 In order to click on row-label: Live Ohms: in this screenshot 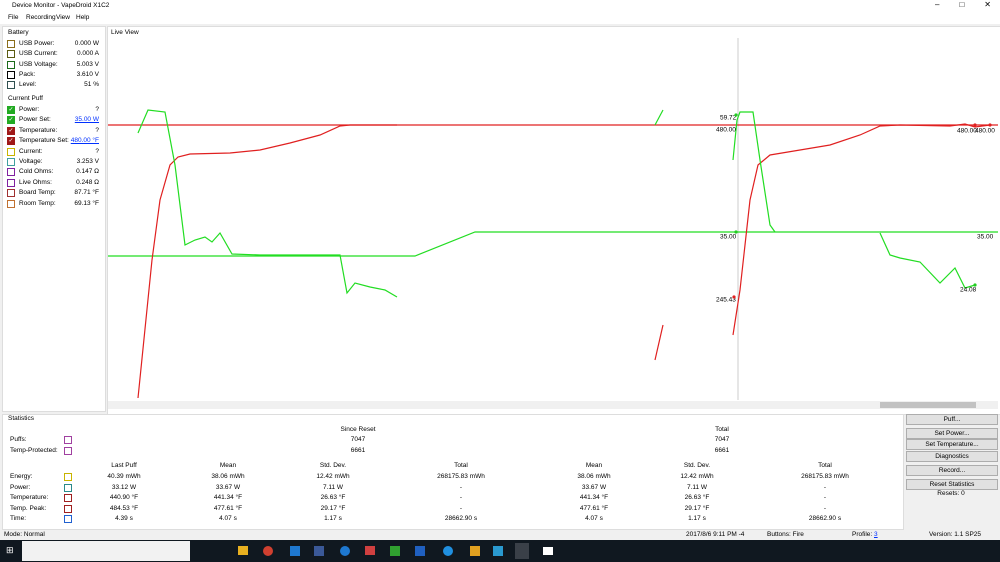, I will do `click(35, 182)`.